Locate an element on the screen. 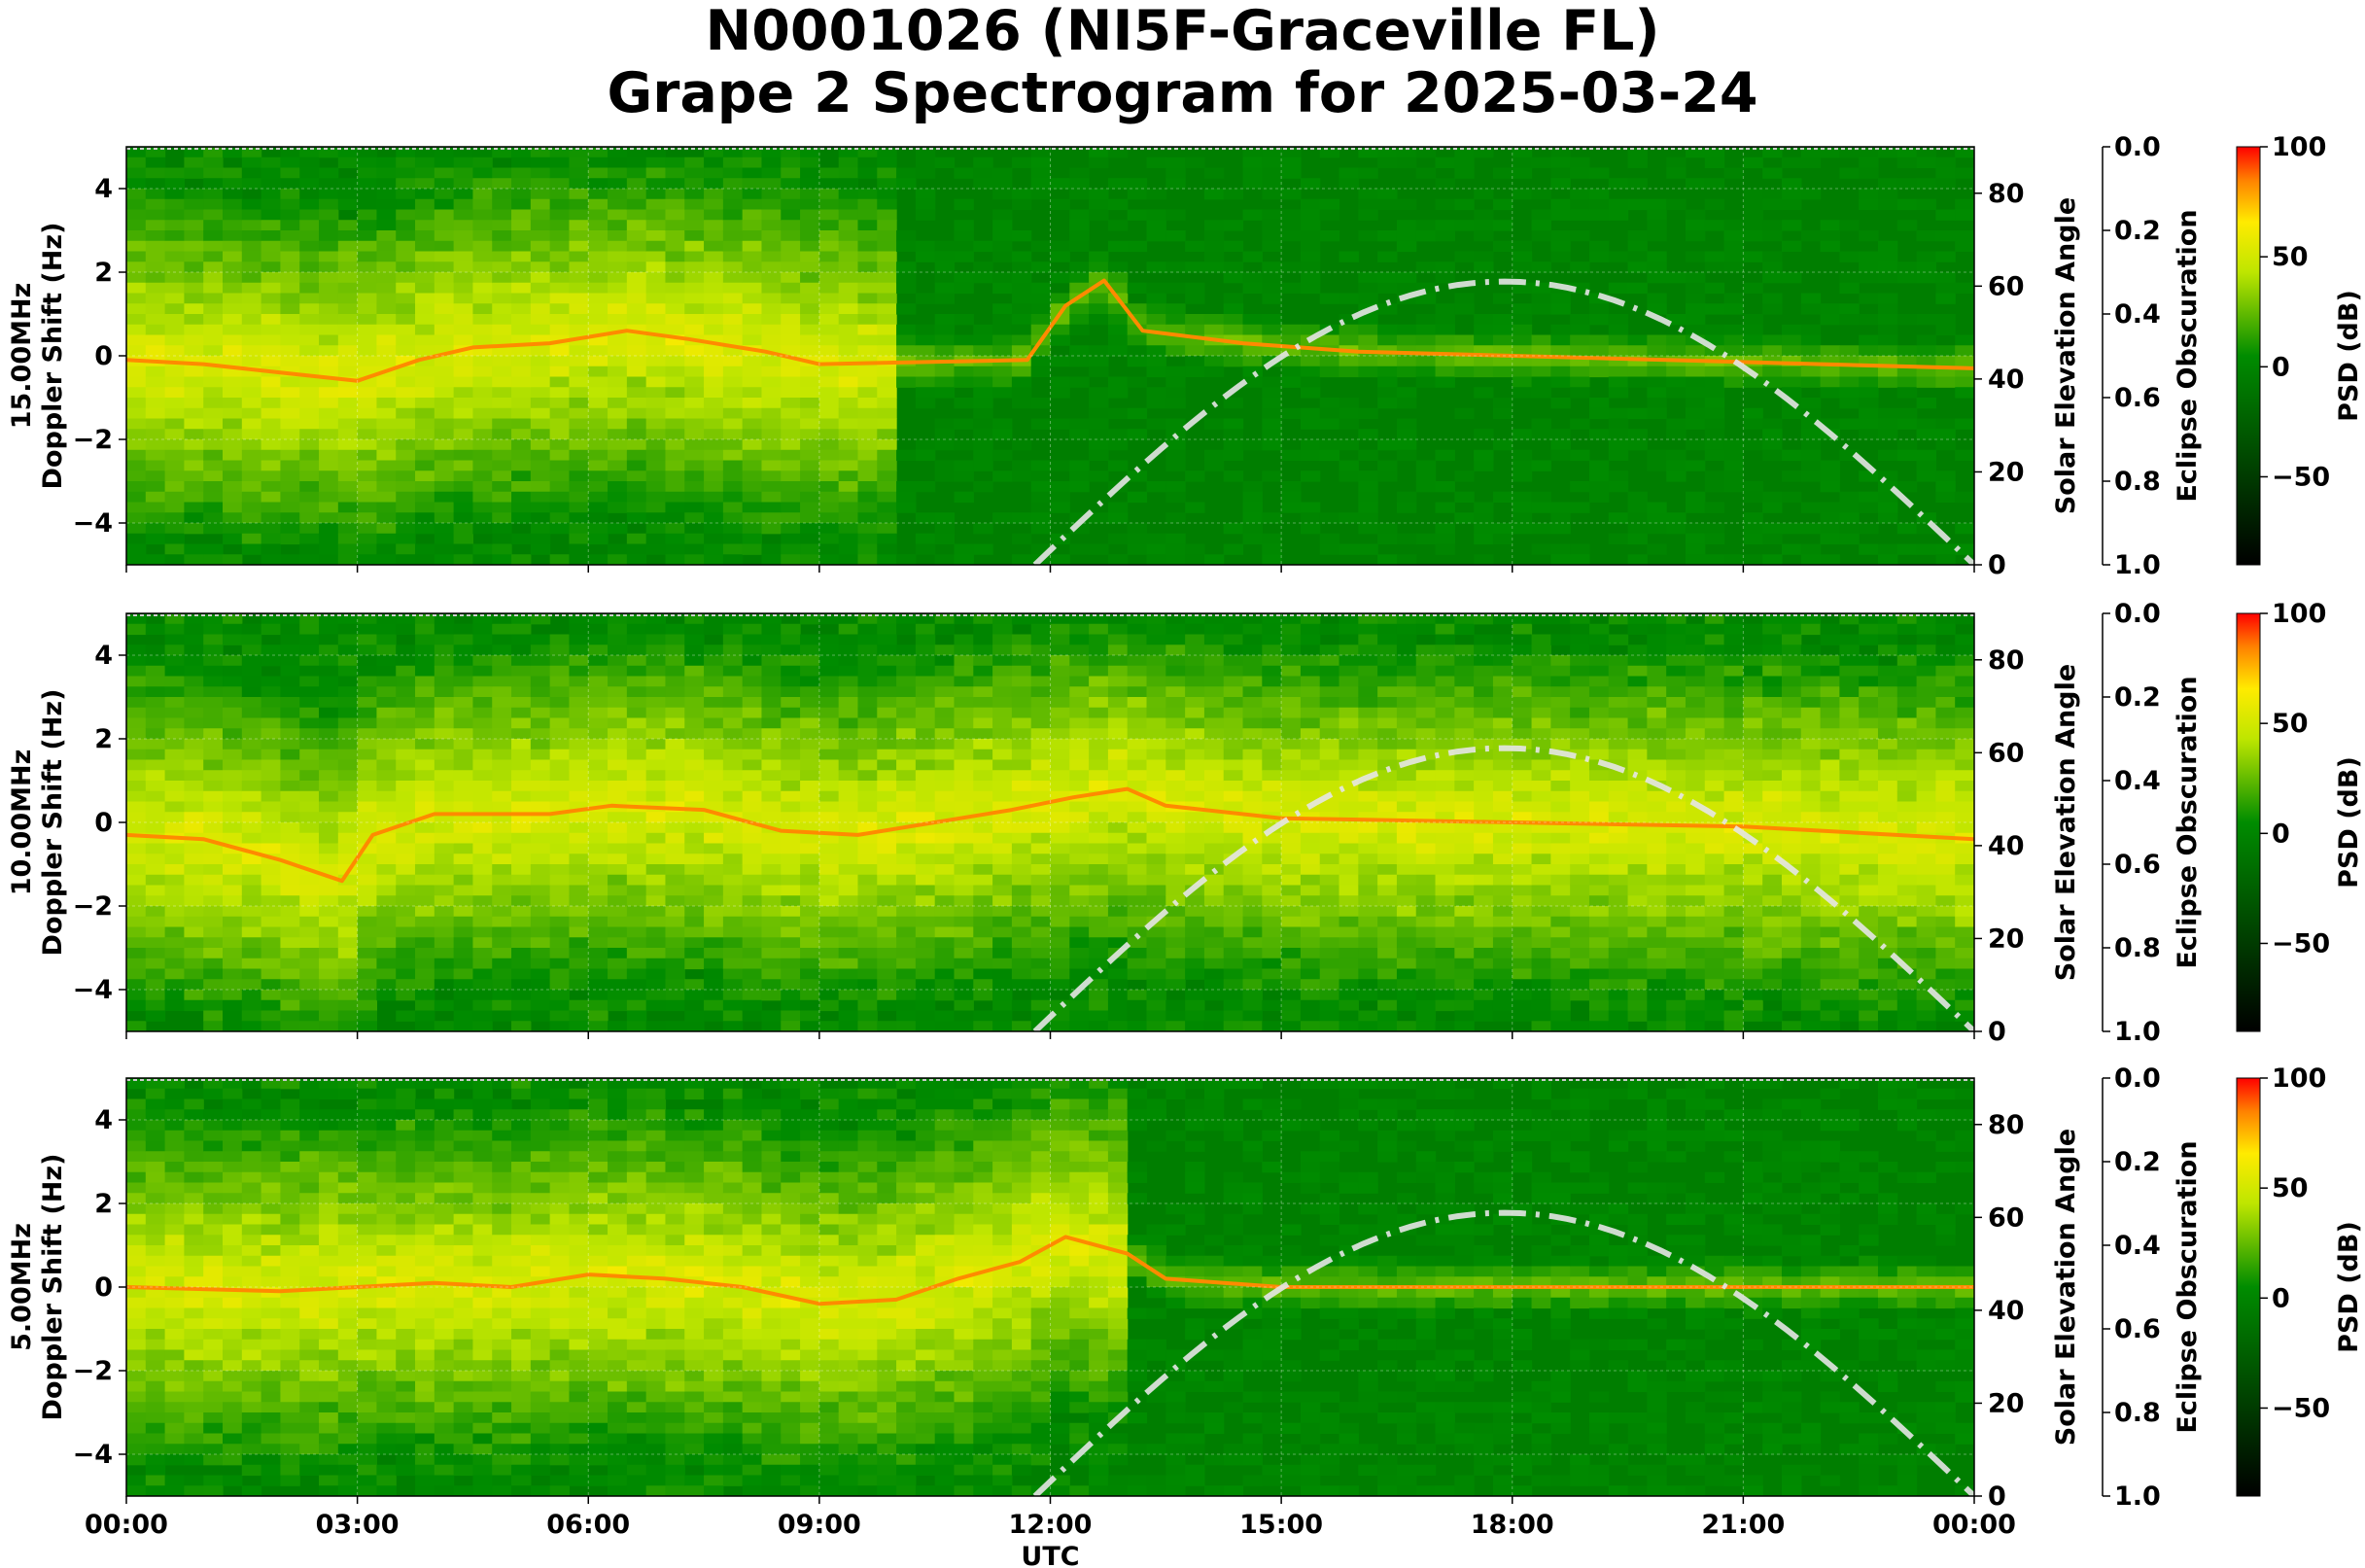 The image size is (2365, 1568). x-tick-label: 06:00 is located at coordinates (588, 1525).